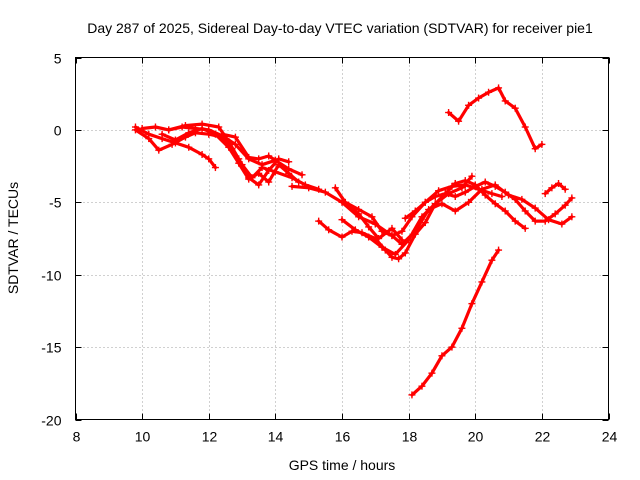 The image size is (640, 480). I want to click on x-tick-label: 16, so click(343, 437).